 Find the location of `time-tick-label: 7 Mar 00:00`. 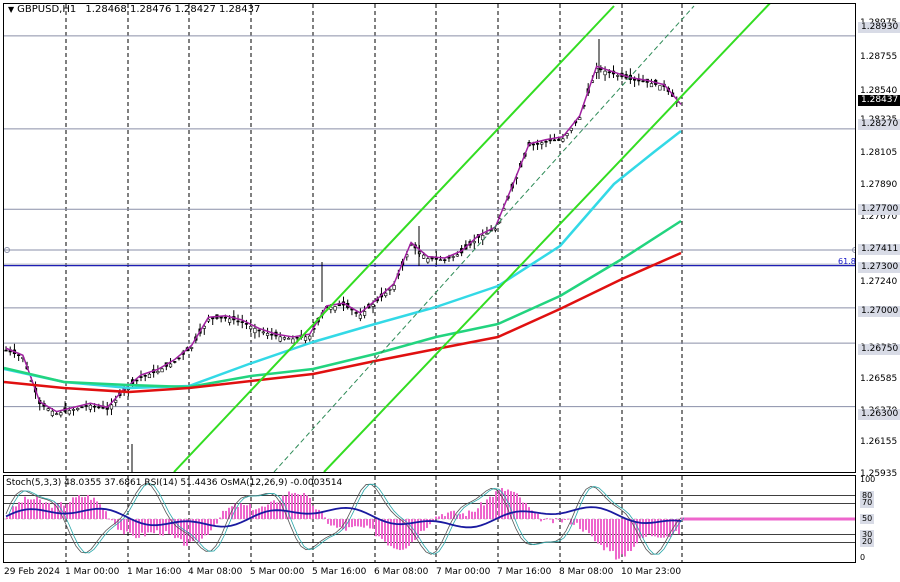

time-tick-label: 7 Mar 00:00 is located at coordinates (463, 572).